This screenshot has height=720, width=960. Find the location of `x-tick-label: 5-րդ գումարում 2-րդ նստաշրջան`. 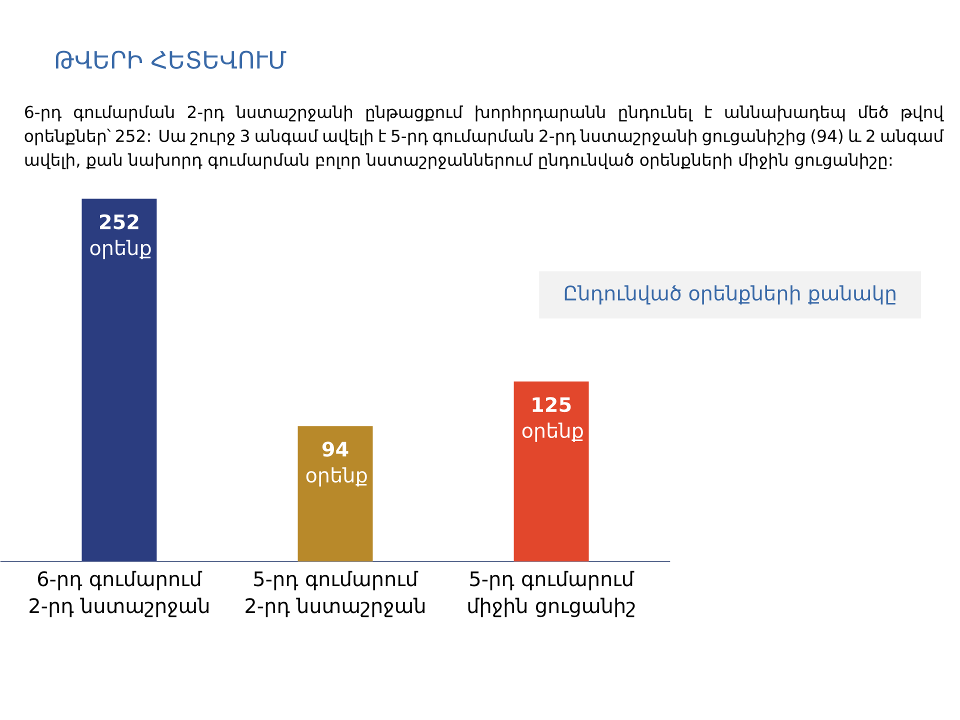

x-tick-label: 5-րդ գումարում 2-րդ նստաշրջան is located at coordinates (335, 594).